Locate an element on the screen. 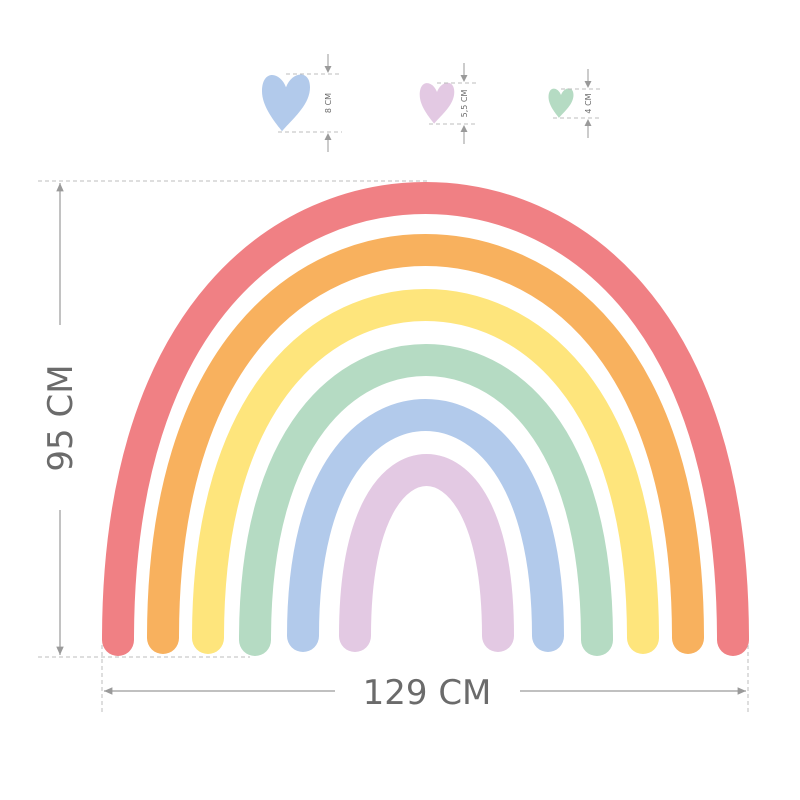 This screenshot has height=800, width=800. heart-size-item: 8 CM is located at coordinates (302, 103).